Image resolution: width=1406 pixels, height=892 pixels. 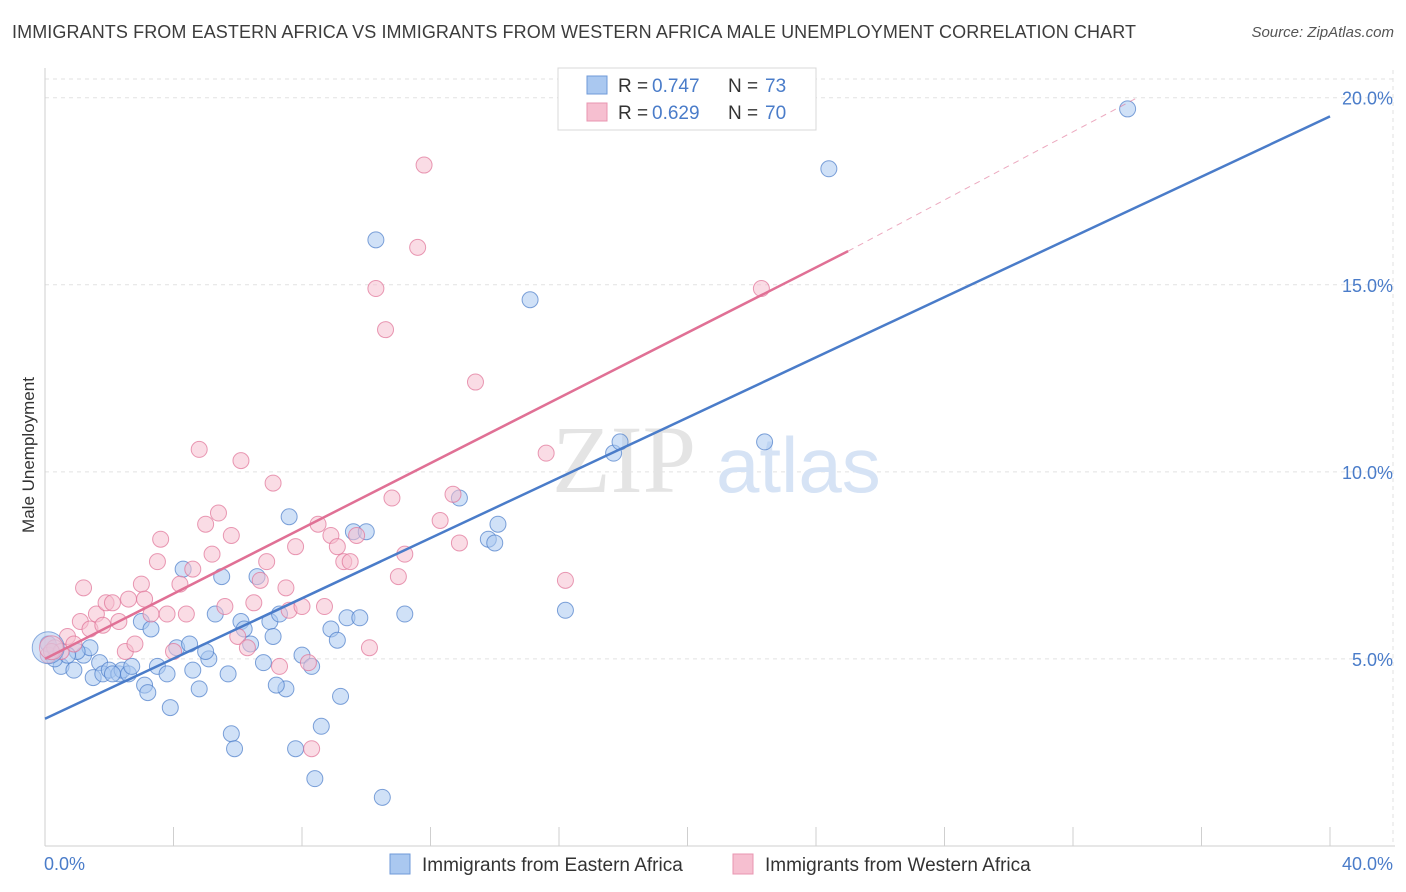 What do you see at coordinates (775, 86) in the screenshot?
I see `legend-n-value-eastern: 73` at bounding box center [775, 86].